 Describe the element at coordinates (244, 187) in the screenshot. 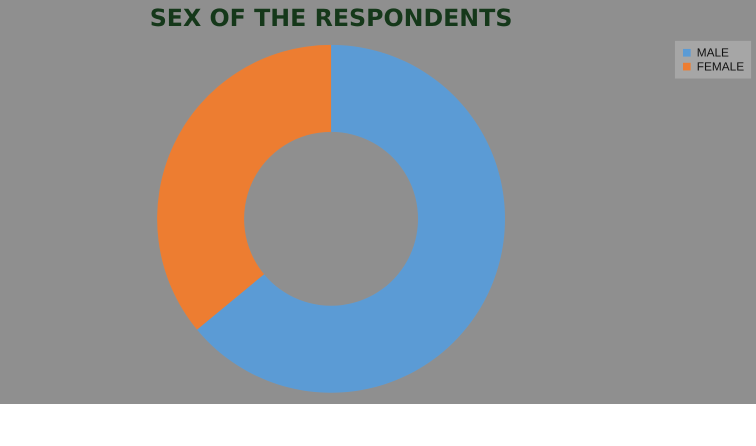

I see `donut-slice` at that location.